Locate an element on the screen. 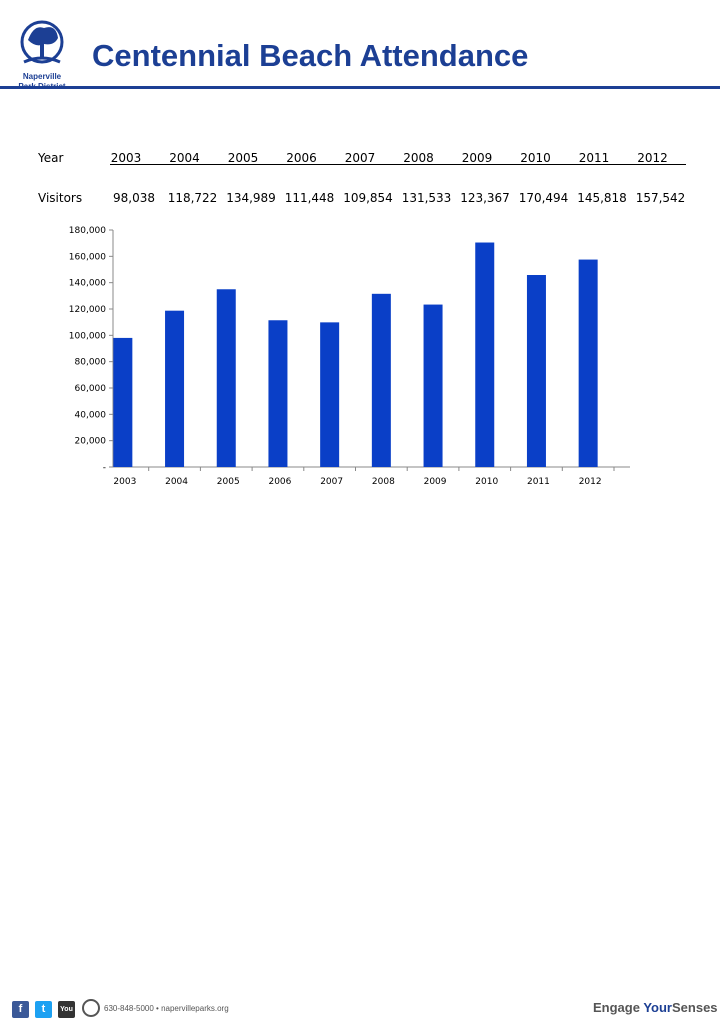  table-divider is located at coordinates (398, 164).